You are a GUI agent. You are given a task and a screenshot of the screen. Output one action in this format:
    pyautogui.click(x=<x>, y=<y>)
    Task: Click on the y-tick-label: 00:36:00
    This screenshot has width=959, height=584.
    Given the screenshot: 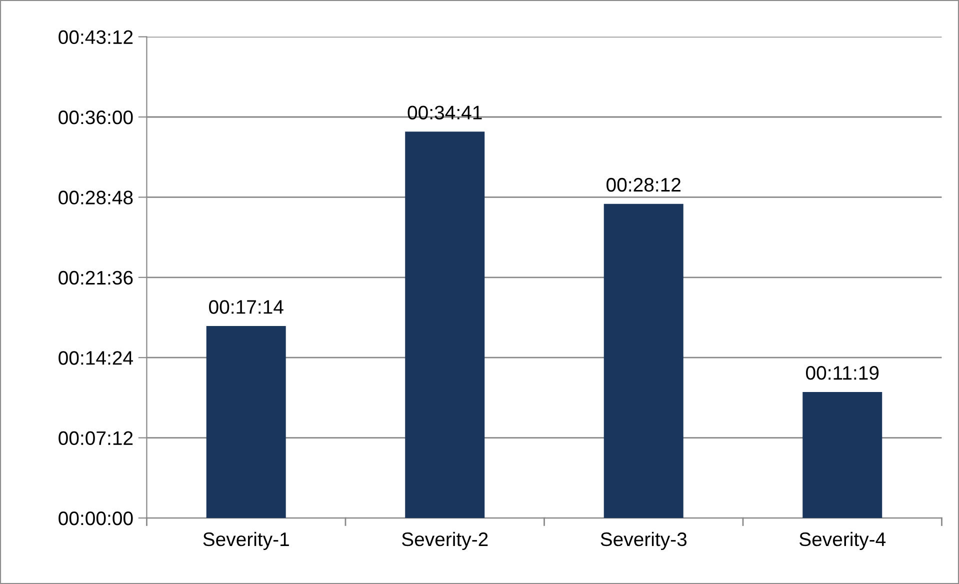 What is the action you would take?
    pyautogui.click(x=95, y=117)
    